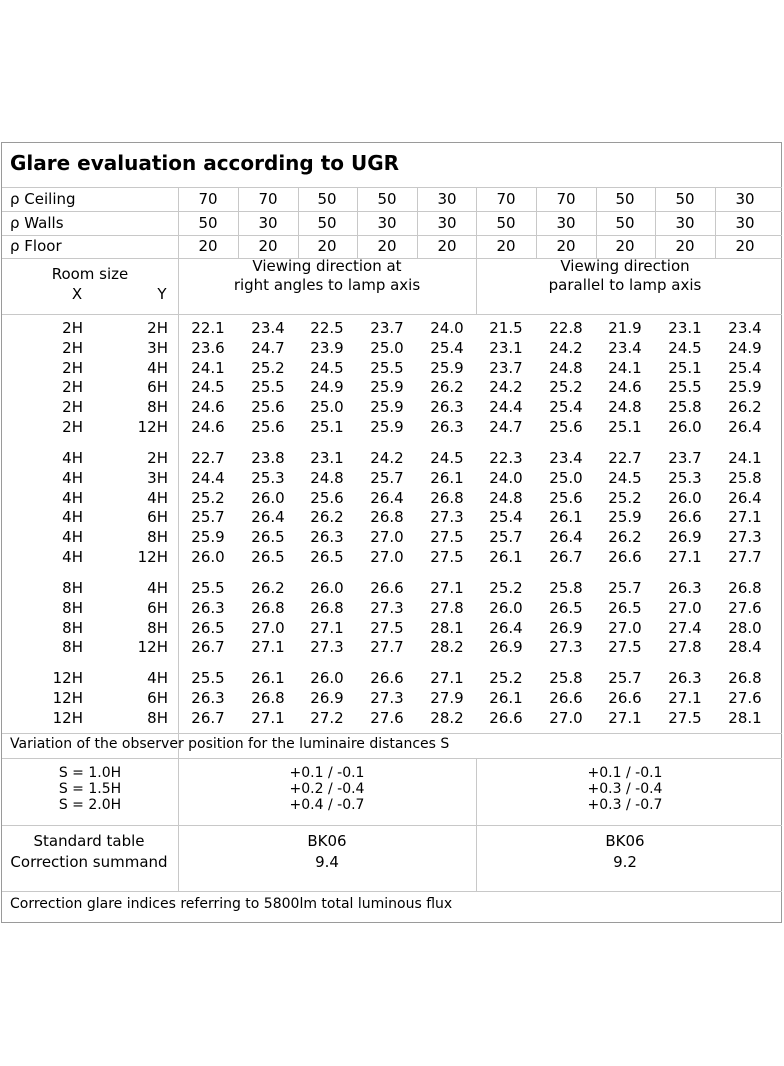 This screenshot has height=1066, width=784. Describe the element at coordinates (327, 407) in the screenshot. I see `ugr-value: 25.0` at that location.